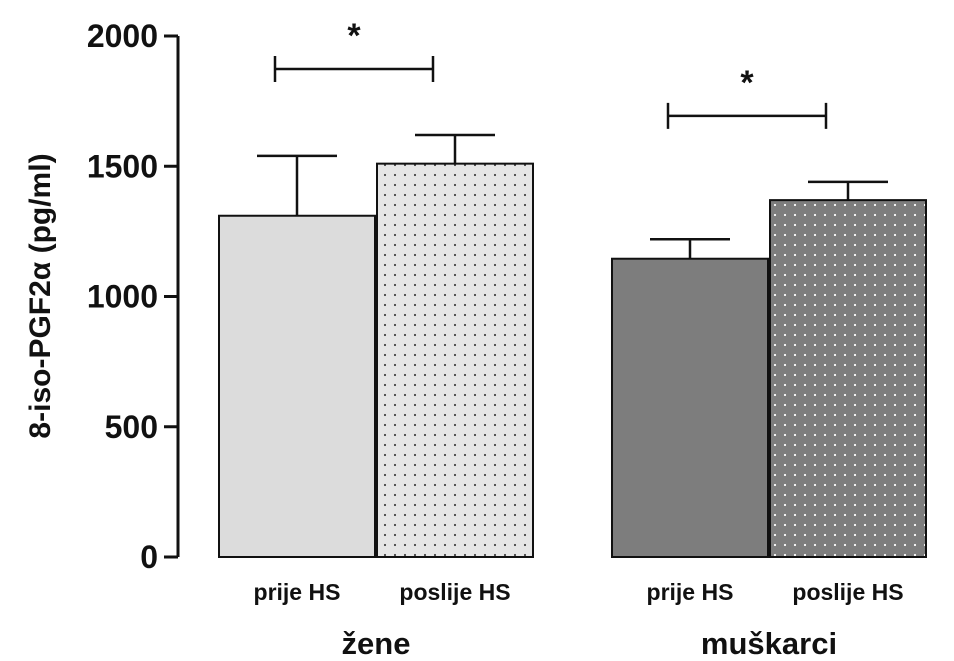 The height and width of the screenshot is (661, 954). What do you see at coordinates (131, 427) in the screenshot?
I see `y-tick-label: 500` at bounding box center [131, 427].